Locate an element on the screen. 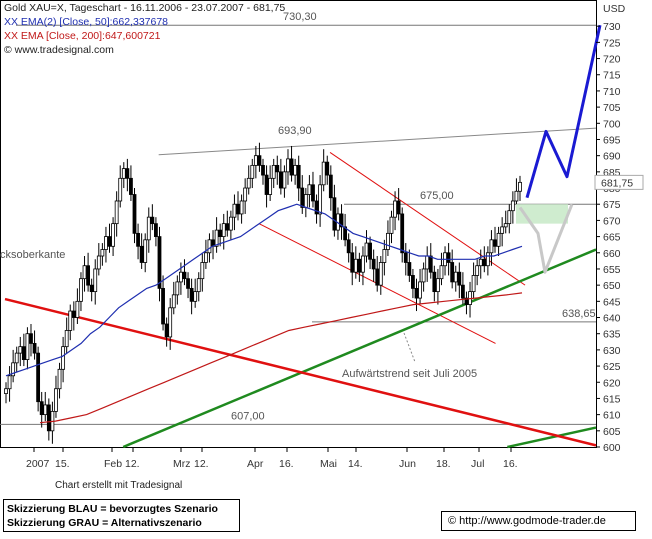 This screenshot has height=539, width=652. source-legend: © www.tradesignal.com is located at coordinates (59, 50).